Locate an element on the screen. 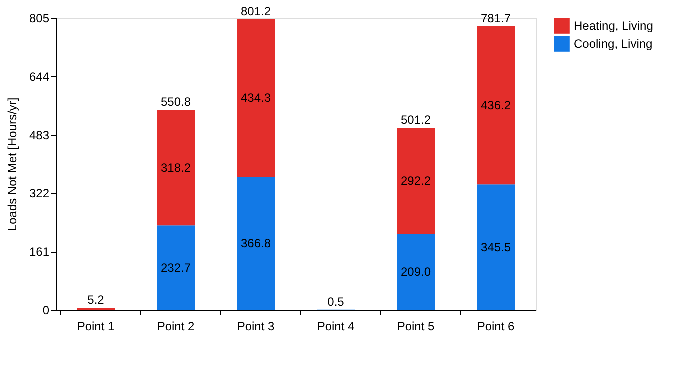 The height and width of the screenshot is (377, 700). total-label: 550.8 is located at coordinates (176, 102).